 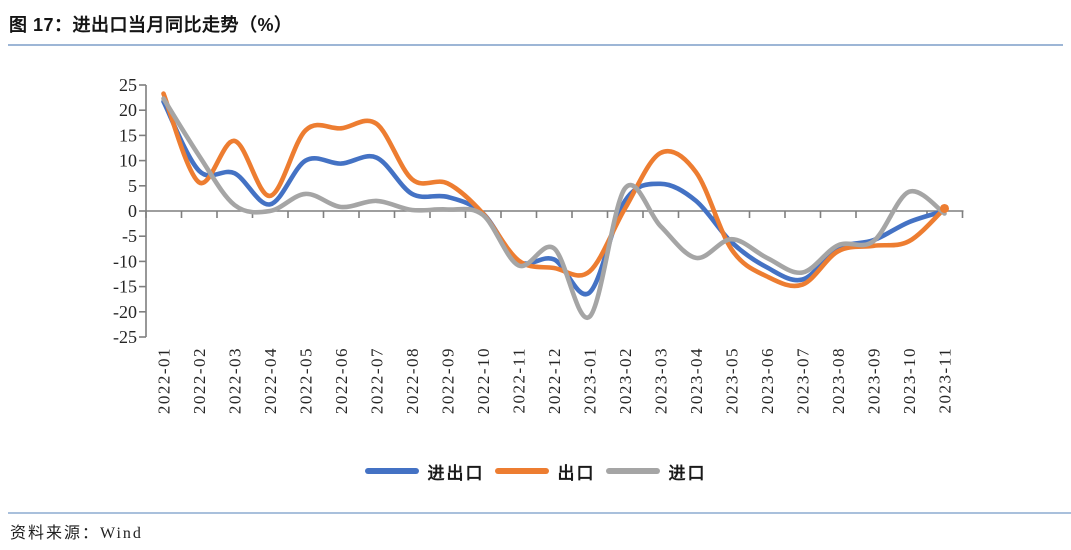 I want to click on legend-label-import: 进口, so click(x=687, y=473).